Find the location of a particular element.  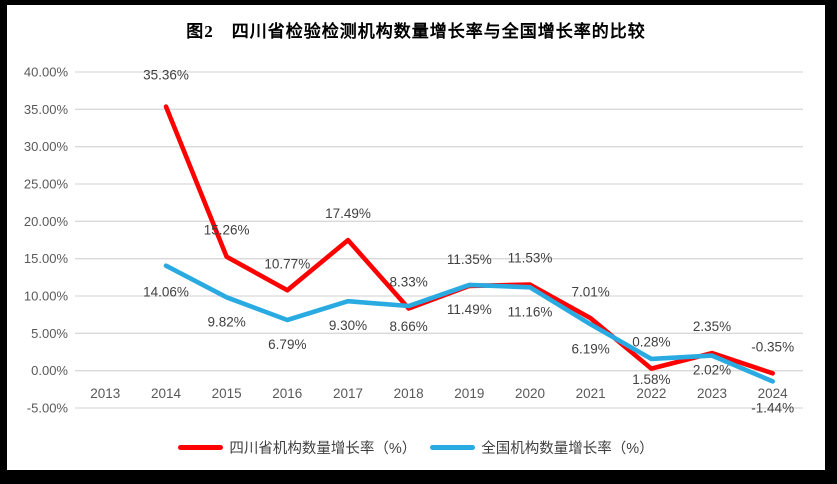

y-tick-label: 25.00% is located at coordinates (46, 184).